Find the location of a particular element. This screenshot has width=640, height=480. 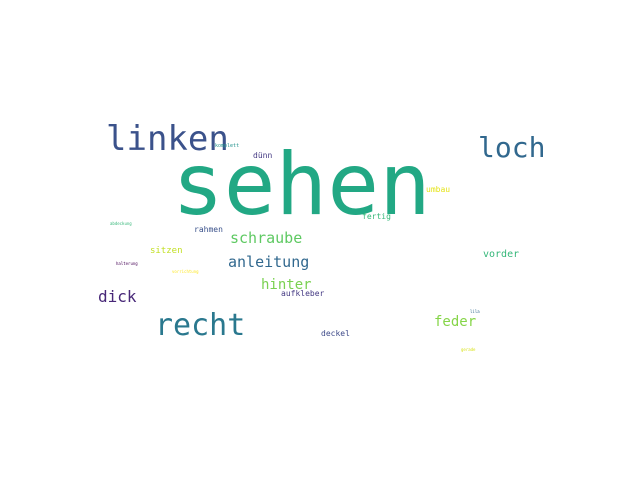

word-recht: recht is located at coordinates (200, 325).